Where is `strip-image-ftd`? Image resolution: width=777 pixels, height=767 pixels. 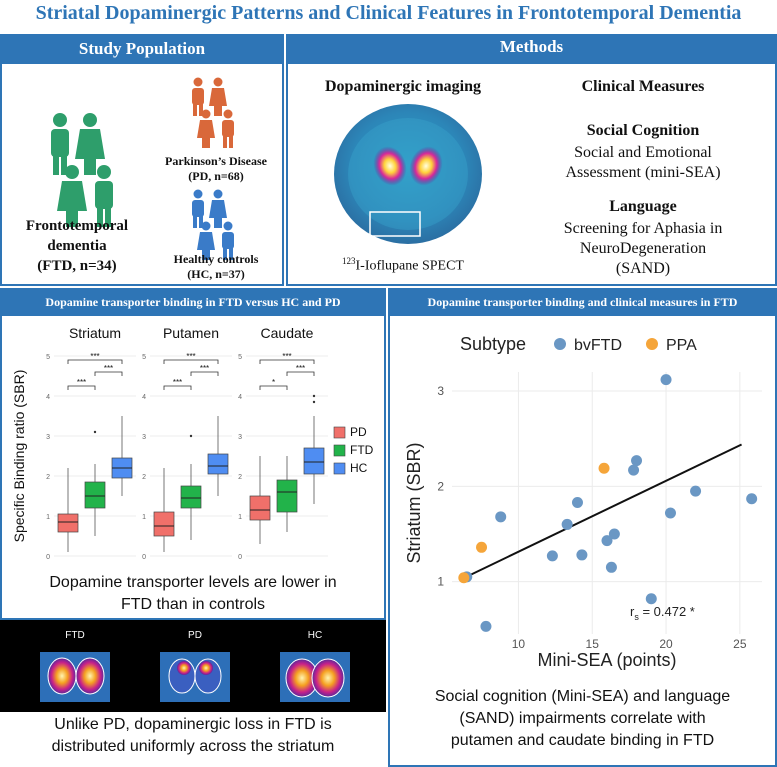 strip-image-ftd is located at coordinates (75, 677).